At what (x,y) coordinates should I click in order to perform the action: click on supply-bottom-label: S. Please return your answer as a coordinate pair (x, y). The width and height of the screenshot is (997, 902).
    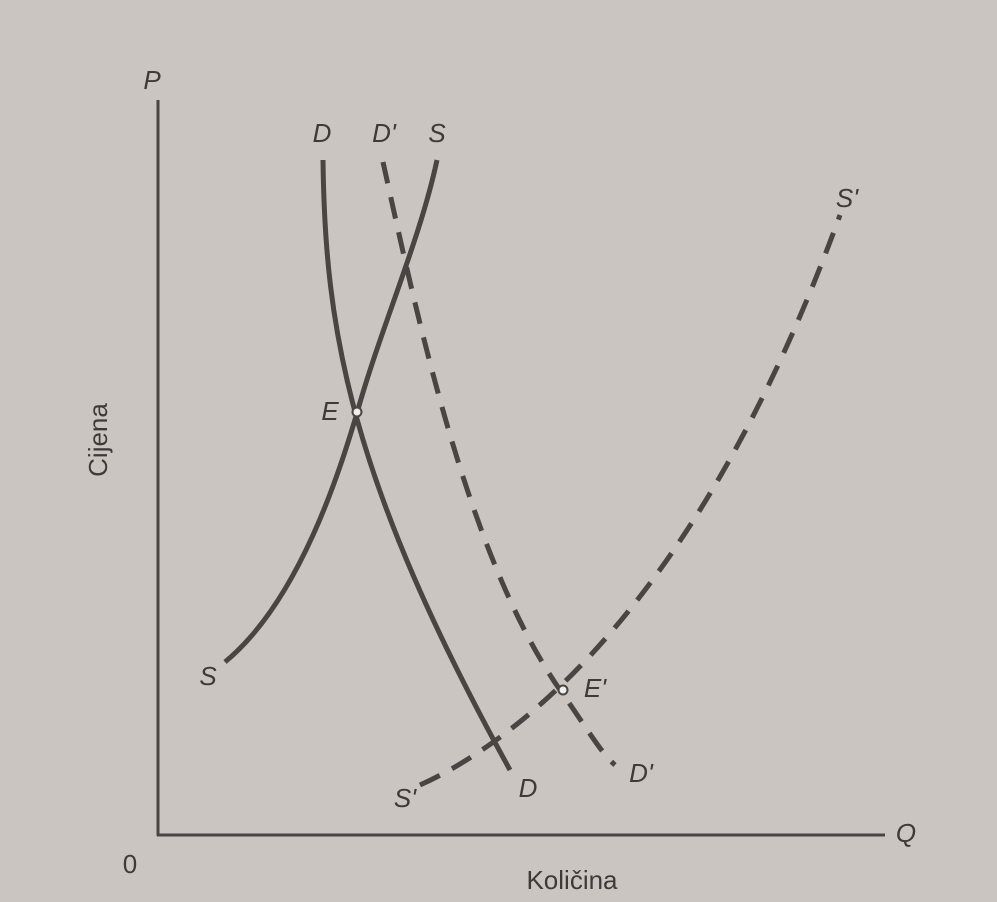
    Looking at the image, I should click on (208, 676).